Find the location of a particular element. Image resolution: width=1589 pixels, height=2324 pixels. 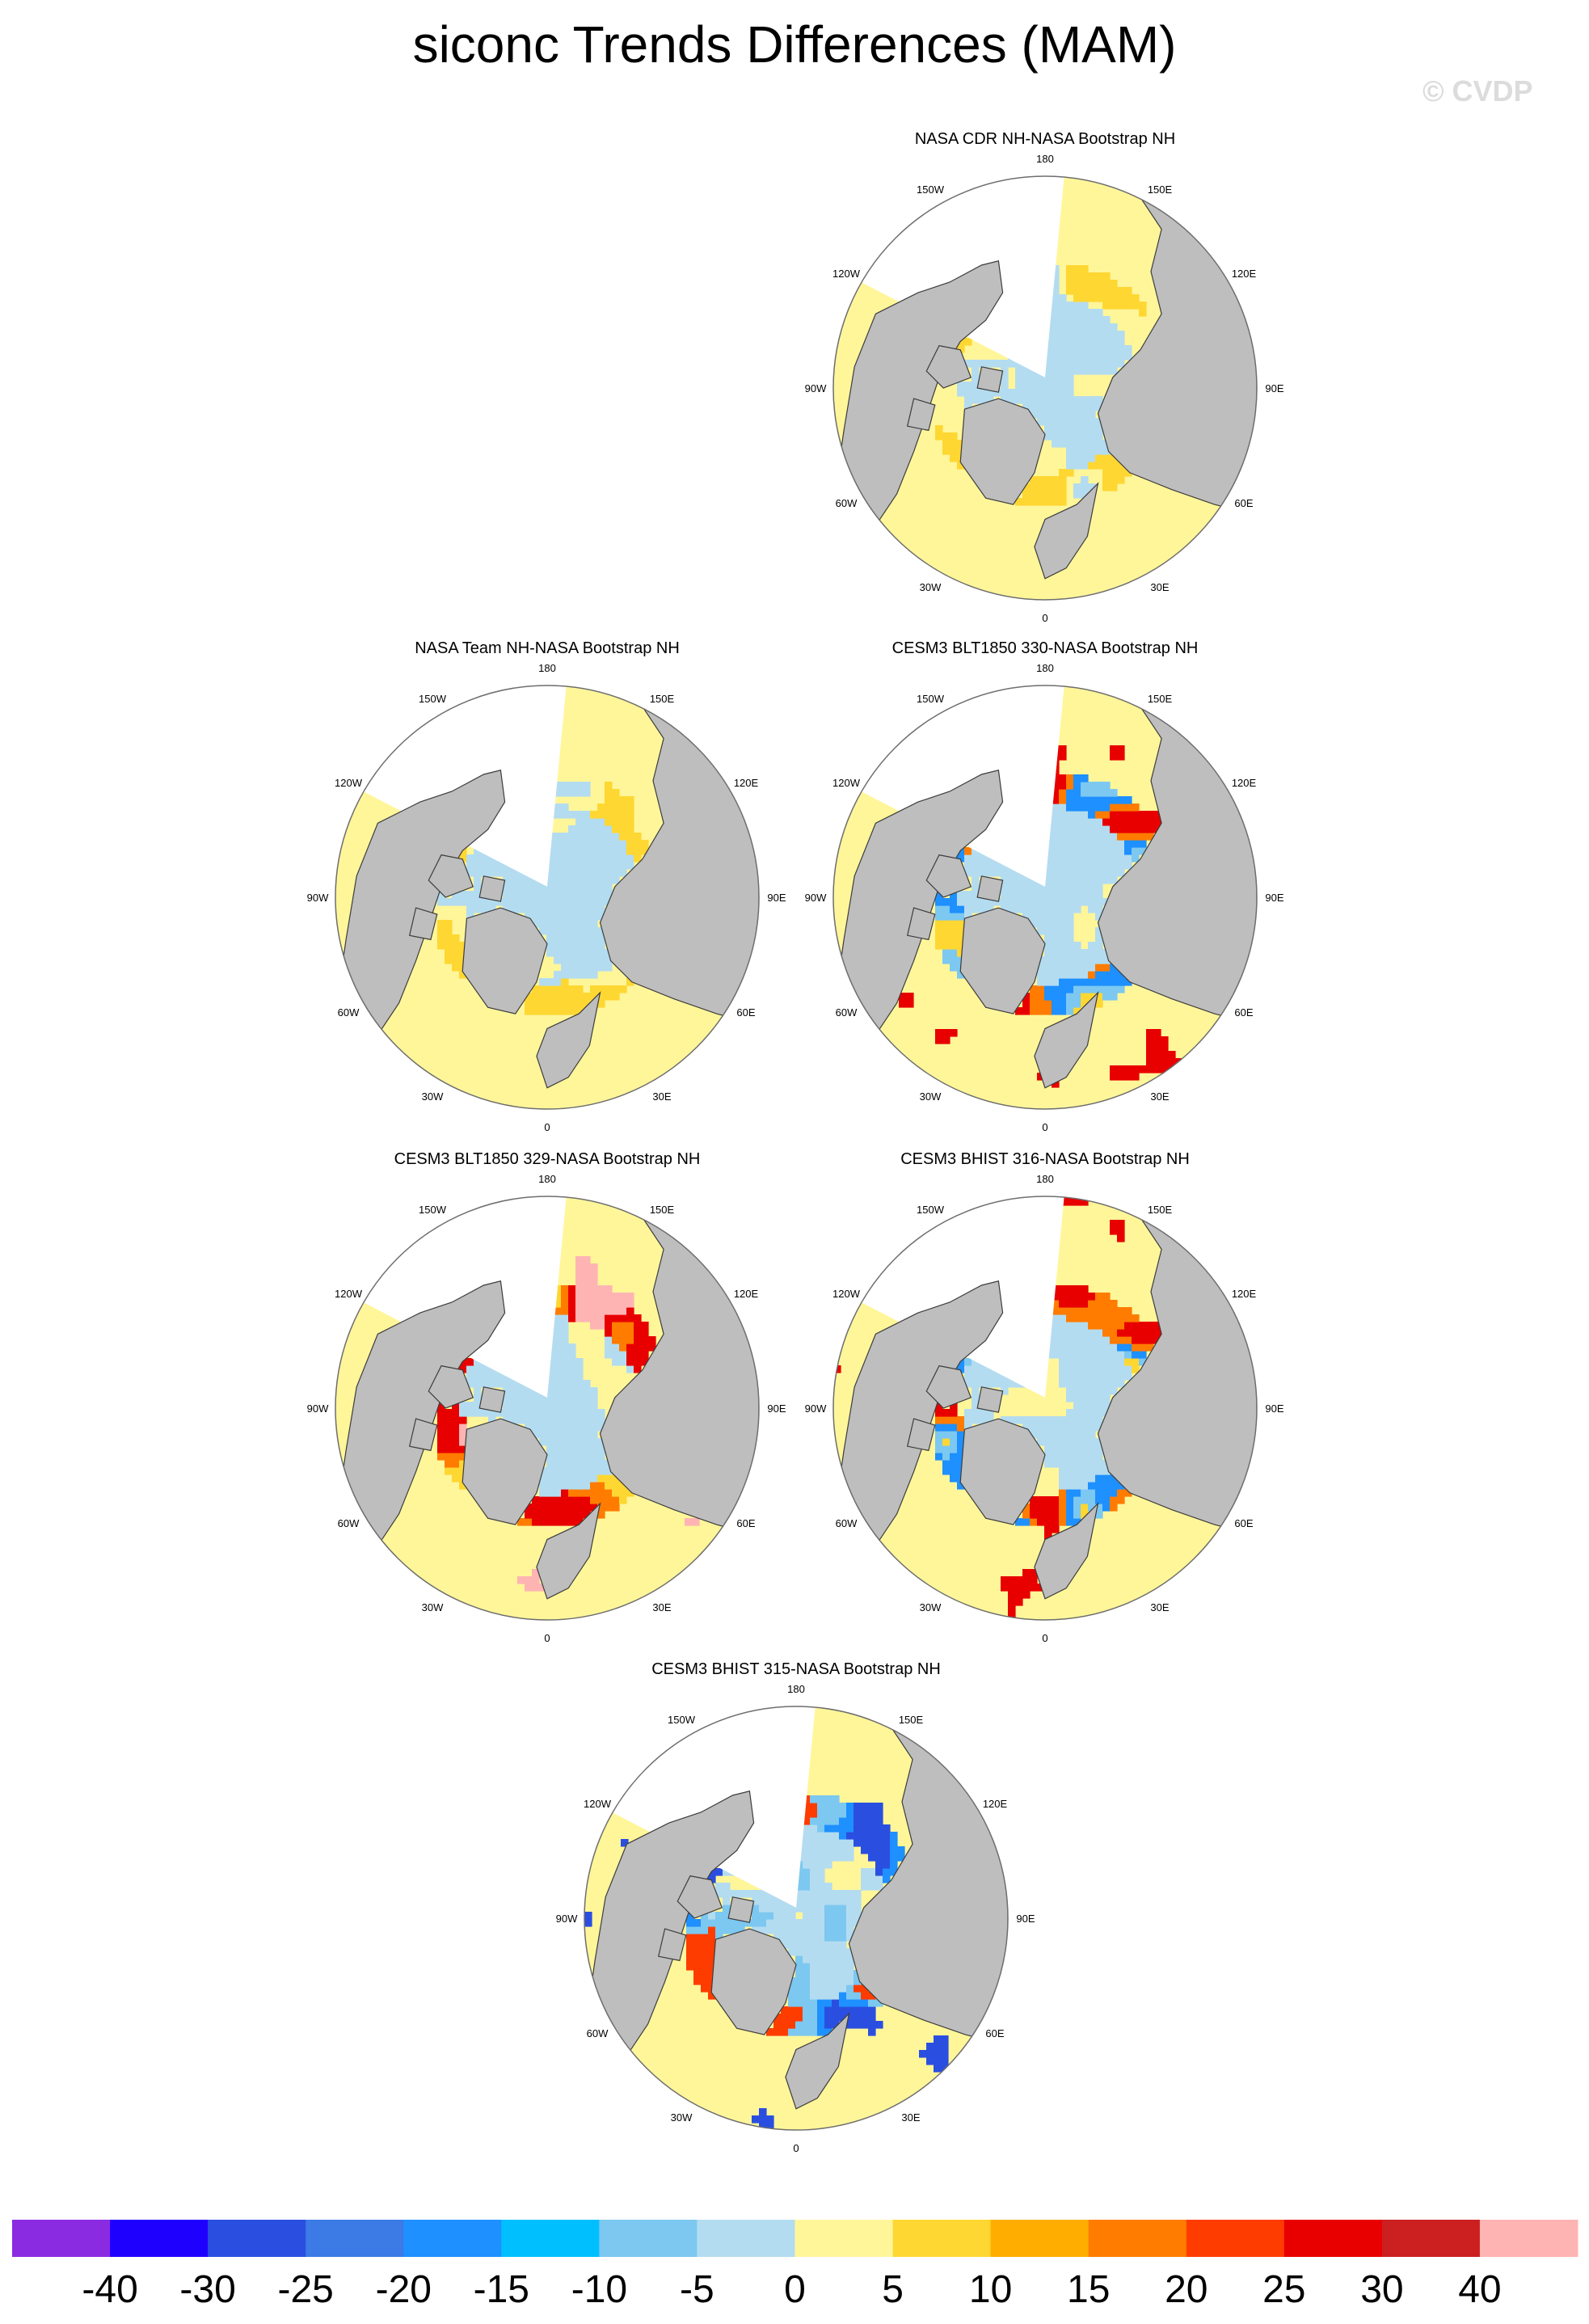

panel-title: CESM3 BHIST 316-NASA Bootstrap NH is located at coordinates (1045, 1159).